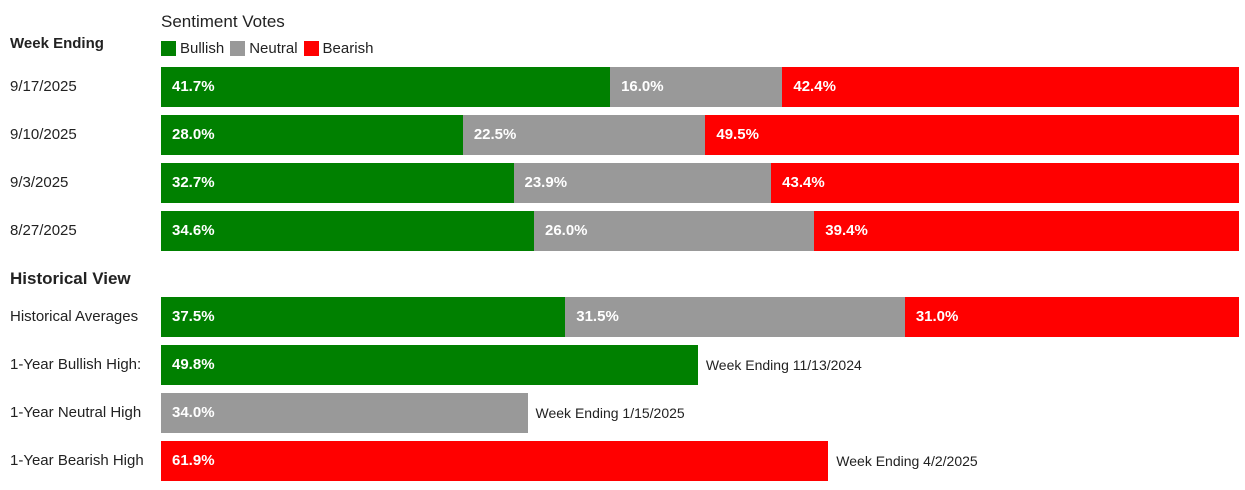 This screenshot has width=1245, height=490. I want to click on week-row-1-bullish-value: 28.0%, so click(193, 134).